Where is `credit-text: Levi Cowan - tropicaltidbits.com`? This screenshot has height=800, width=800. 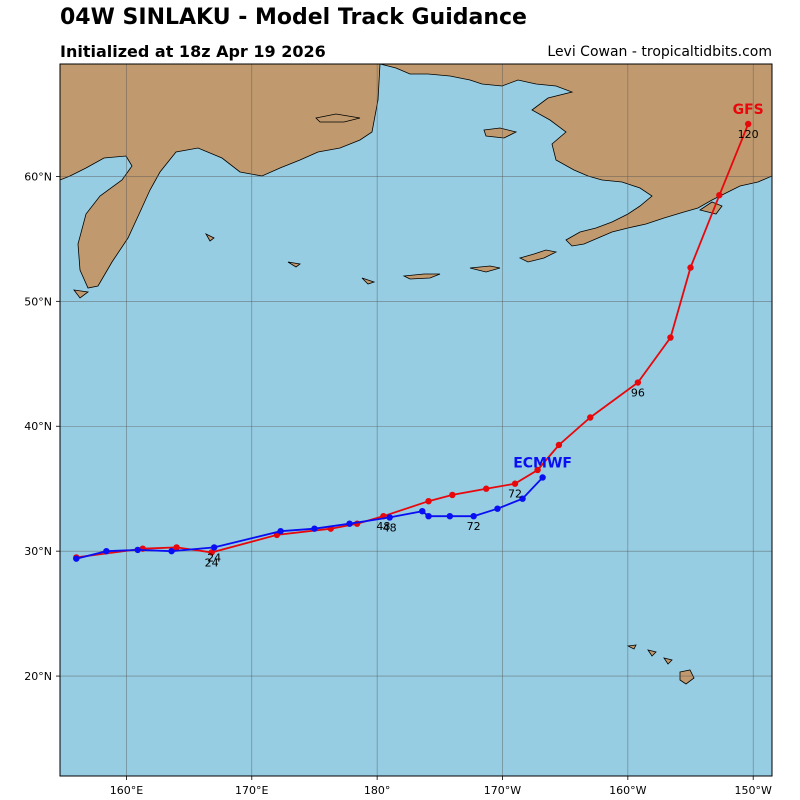
credit-text: Levi Cowan - tropicaltidbits.com is located at coordinates (659, 52).